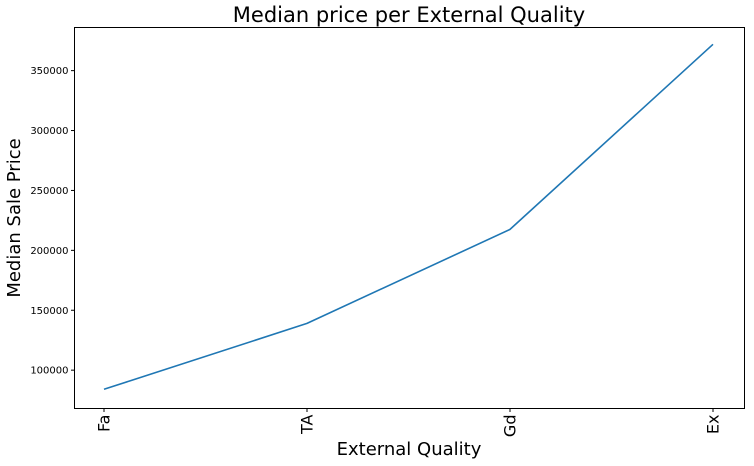  Describe the element at coordinates (307, 424) in the screenshot. I see `x-tick-label-ta: TA` at that location.